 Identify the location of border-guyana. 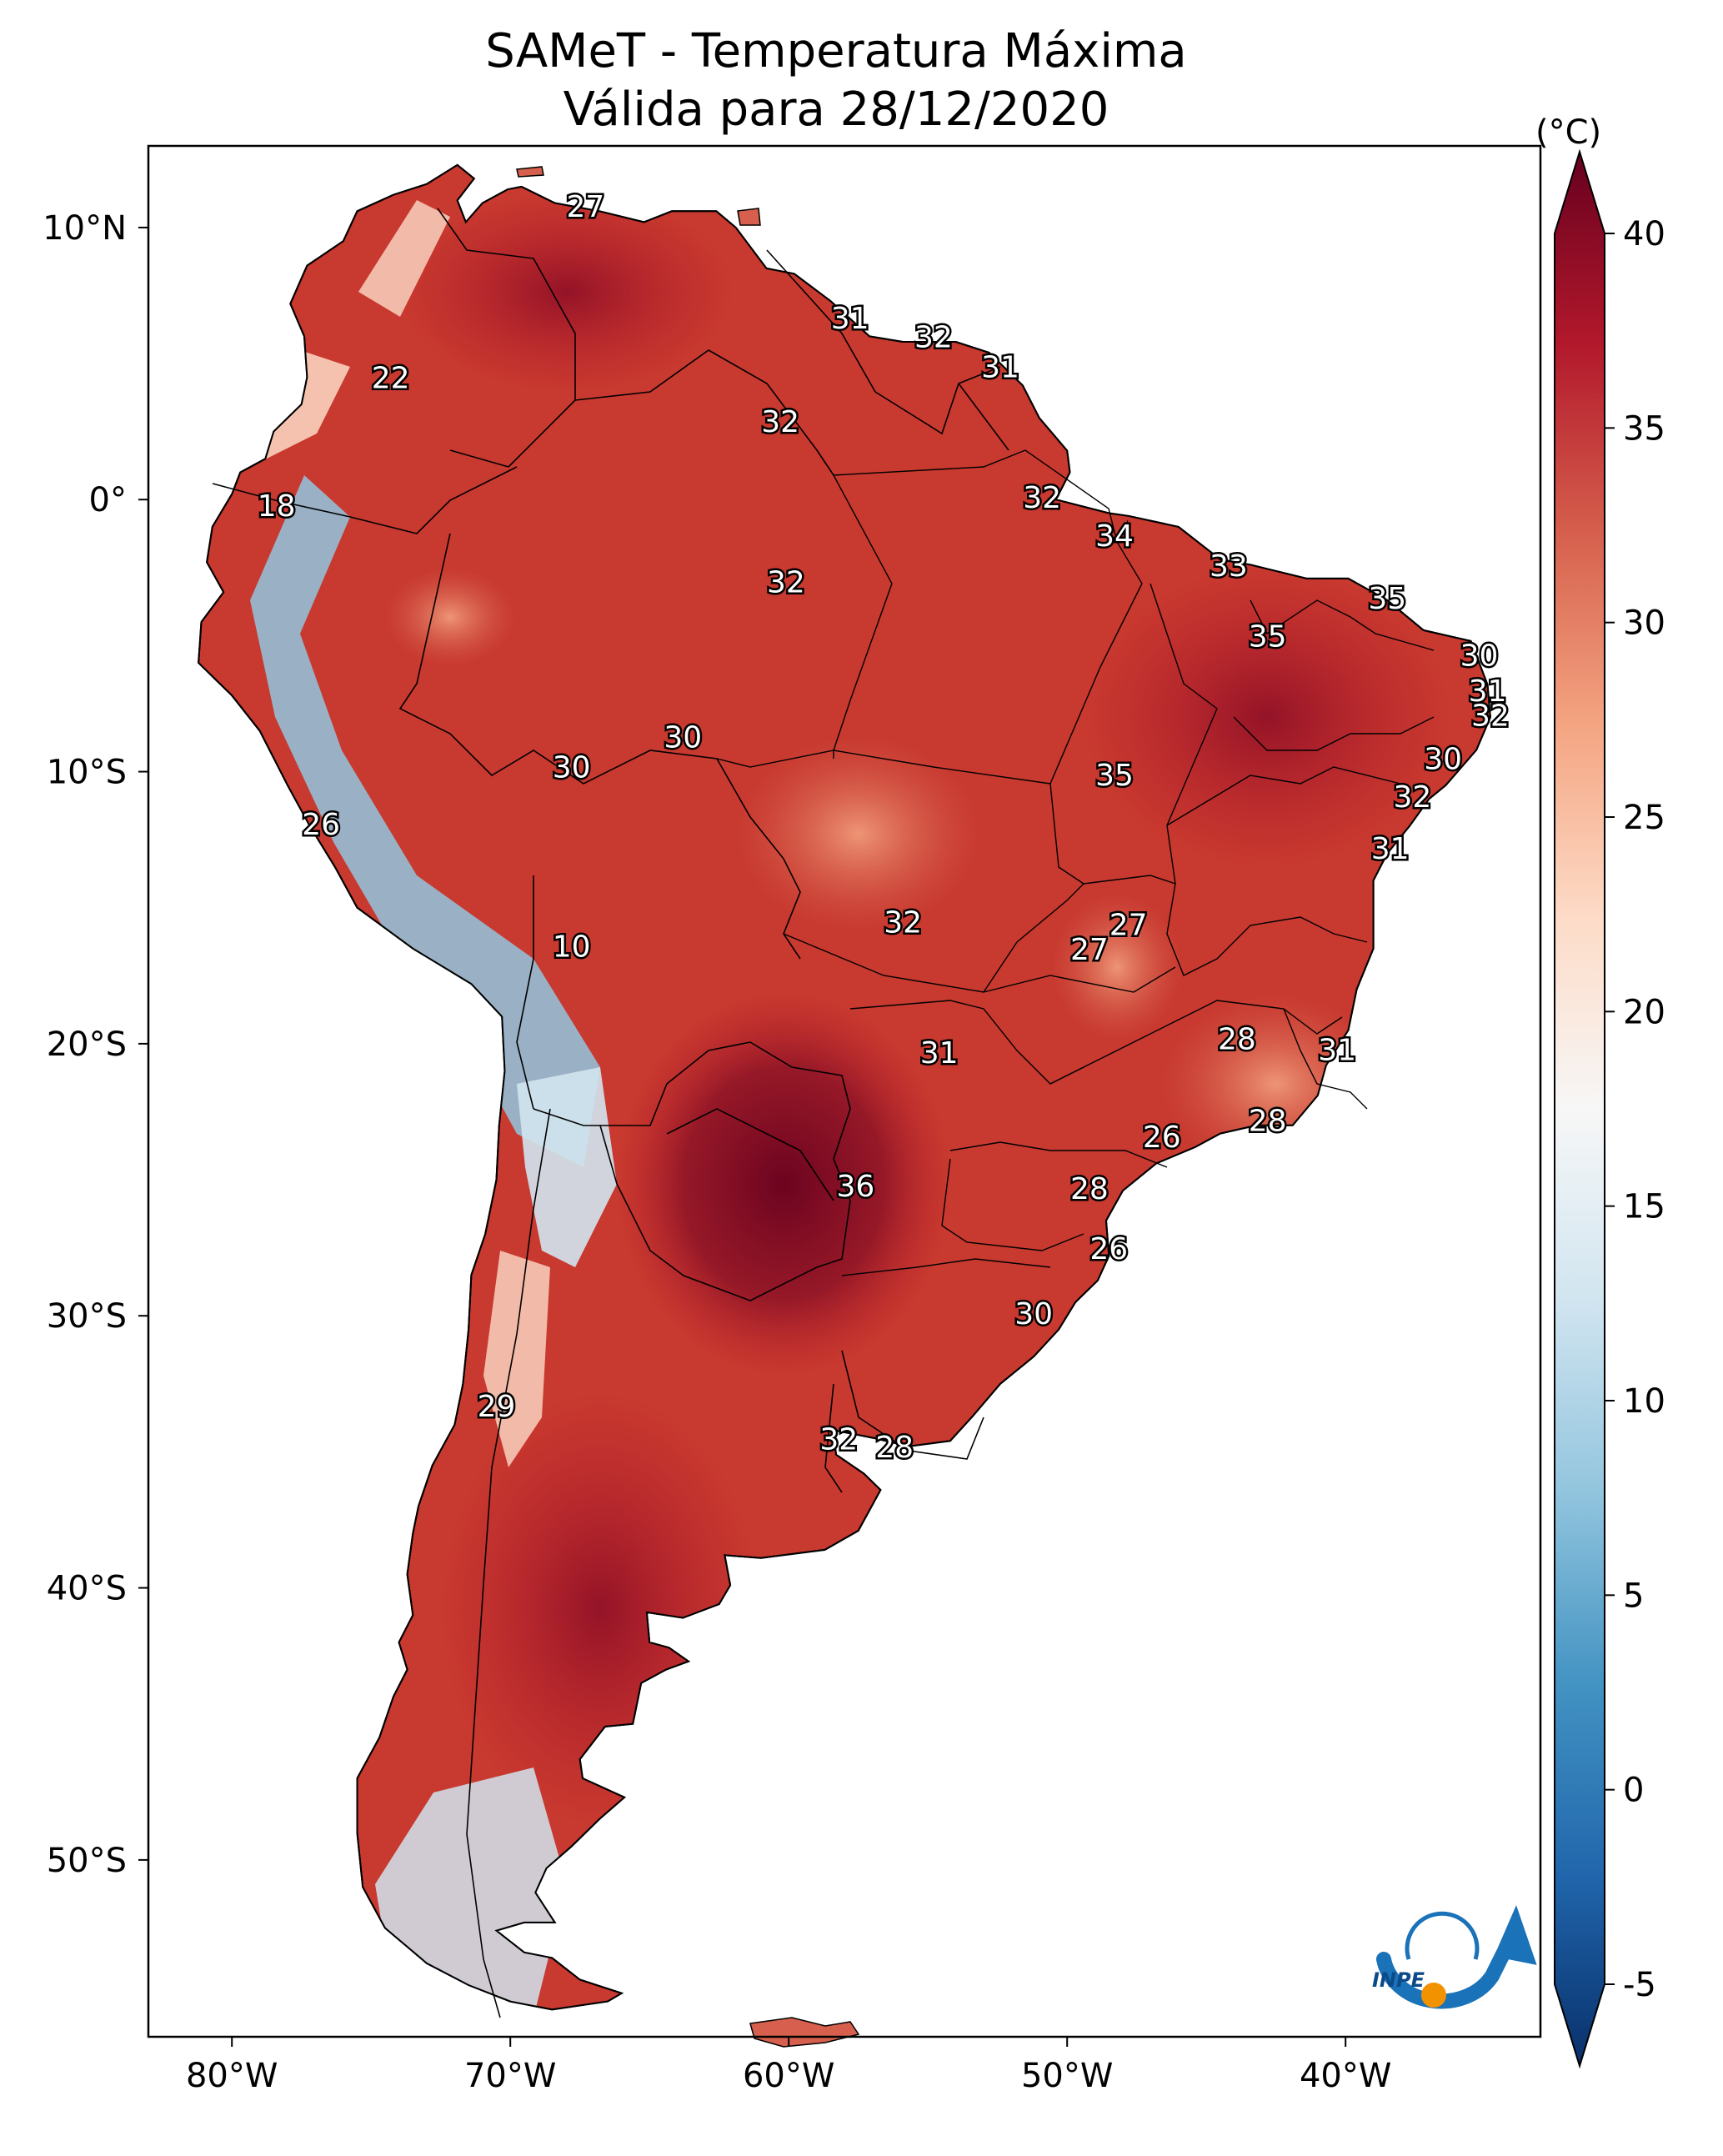
(821, 321).